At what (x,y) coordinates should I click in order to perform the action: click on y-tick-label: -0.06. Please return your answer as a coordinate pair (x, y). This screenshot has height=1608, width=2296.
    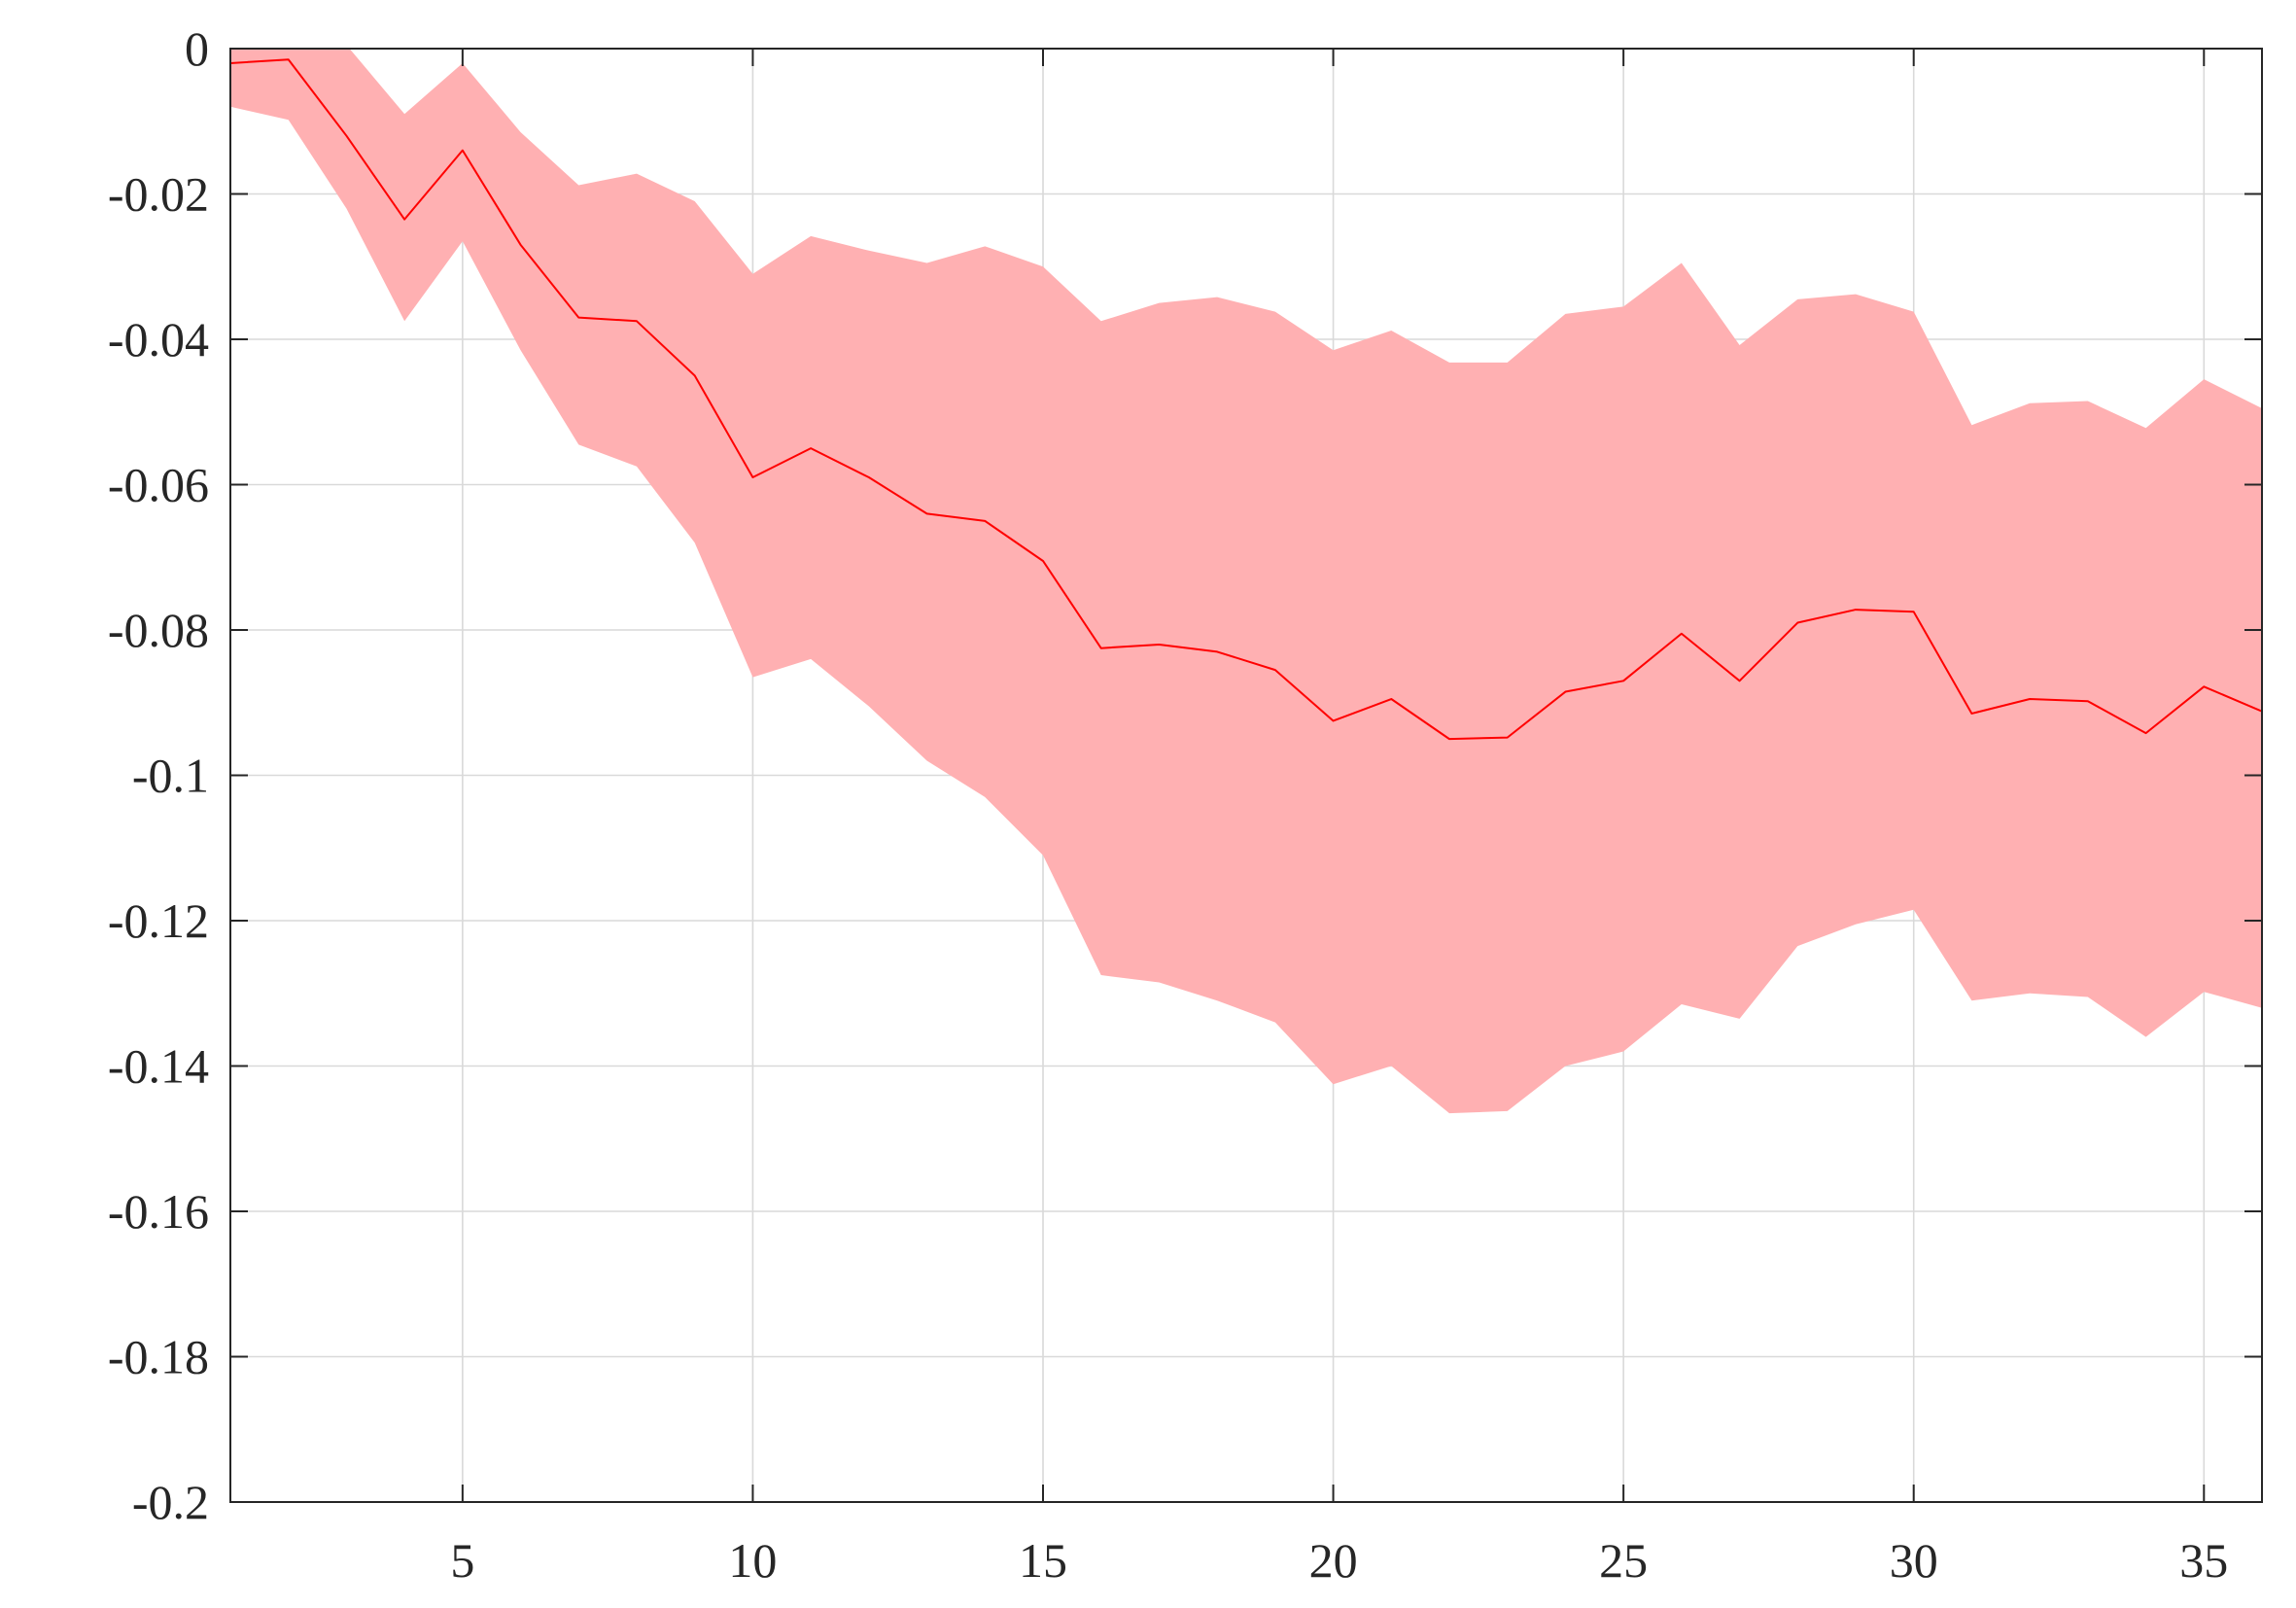
    Looking at the image, I should click on (158, 485).